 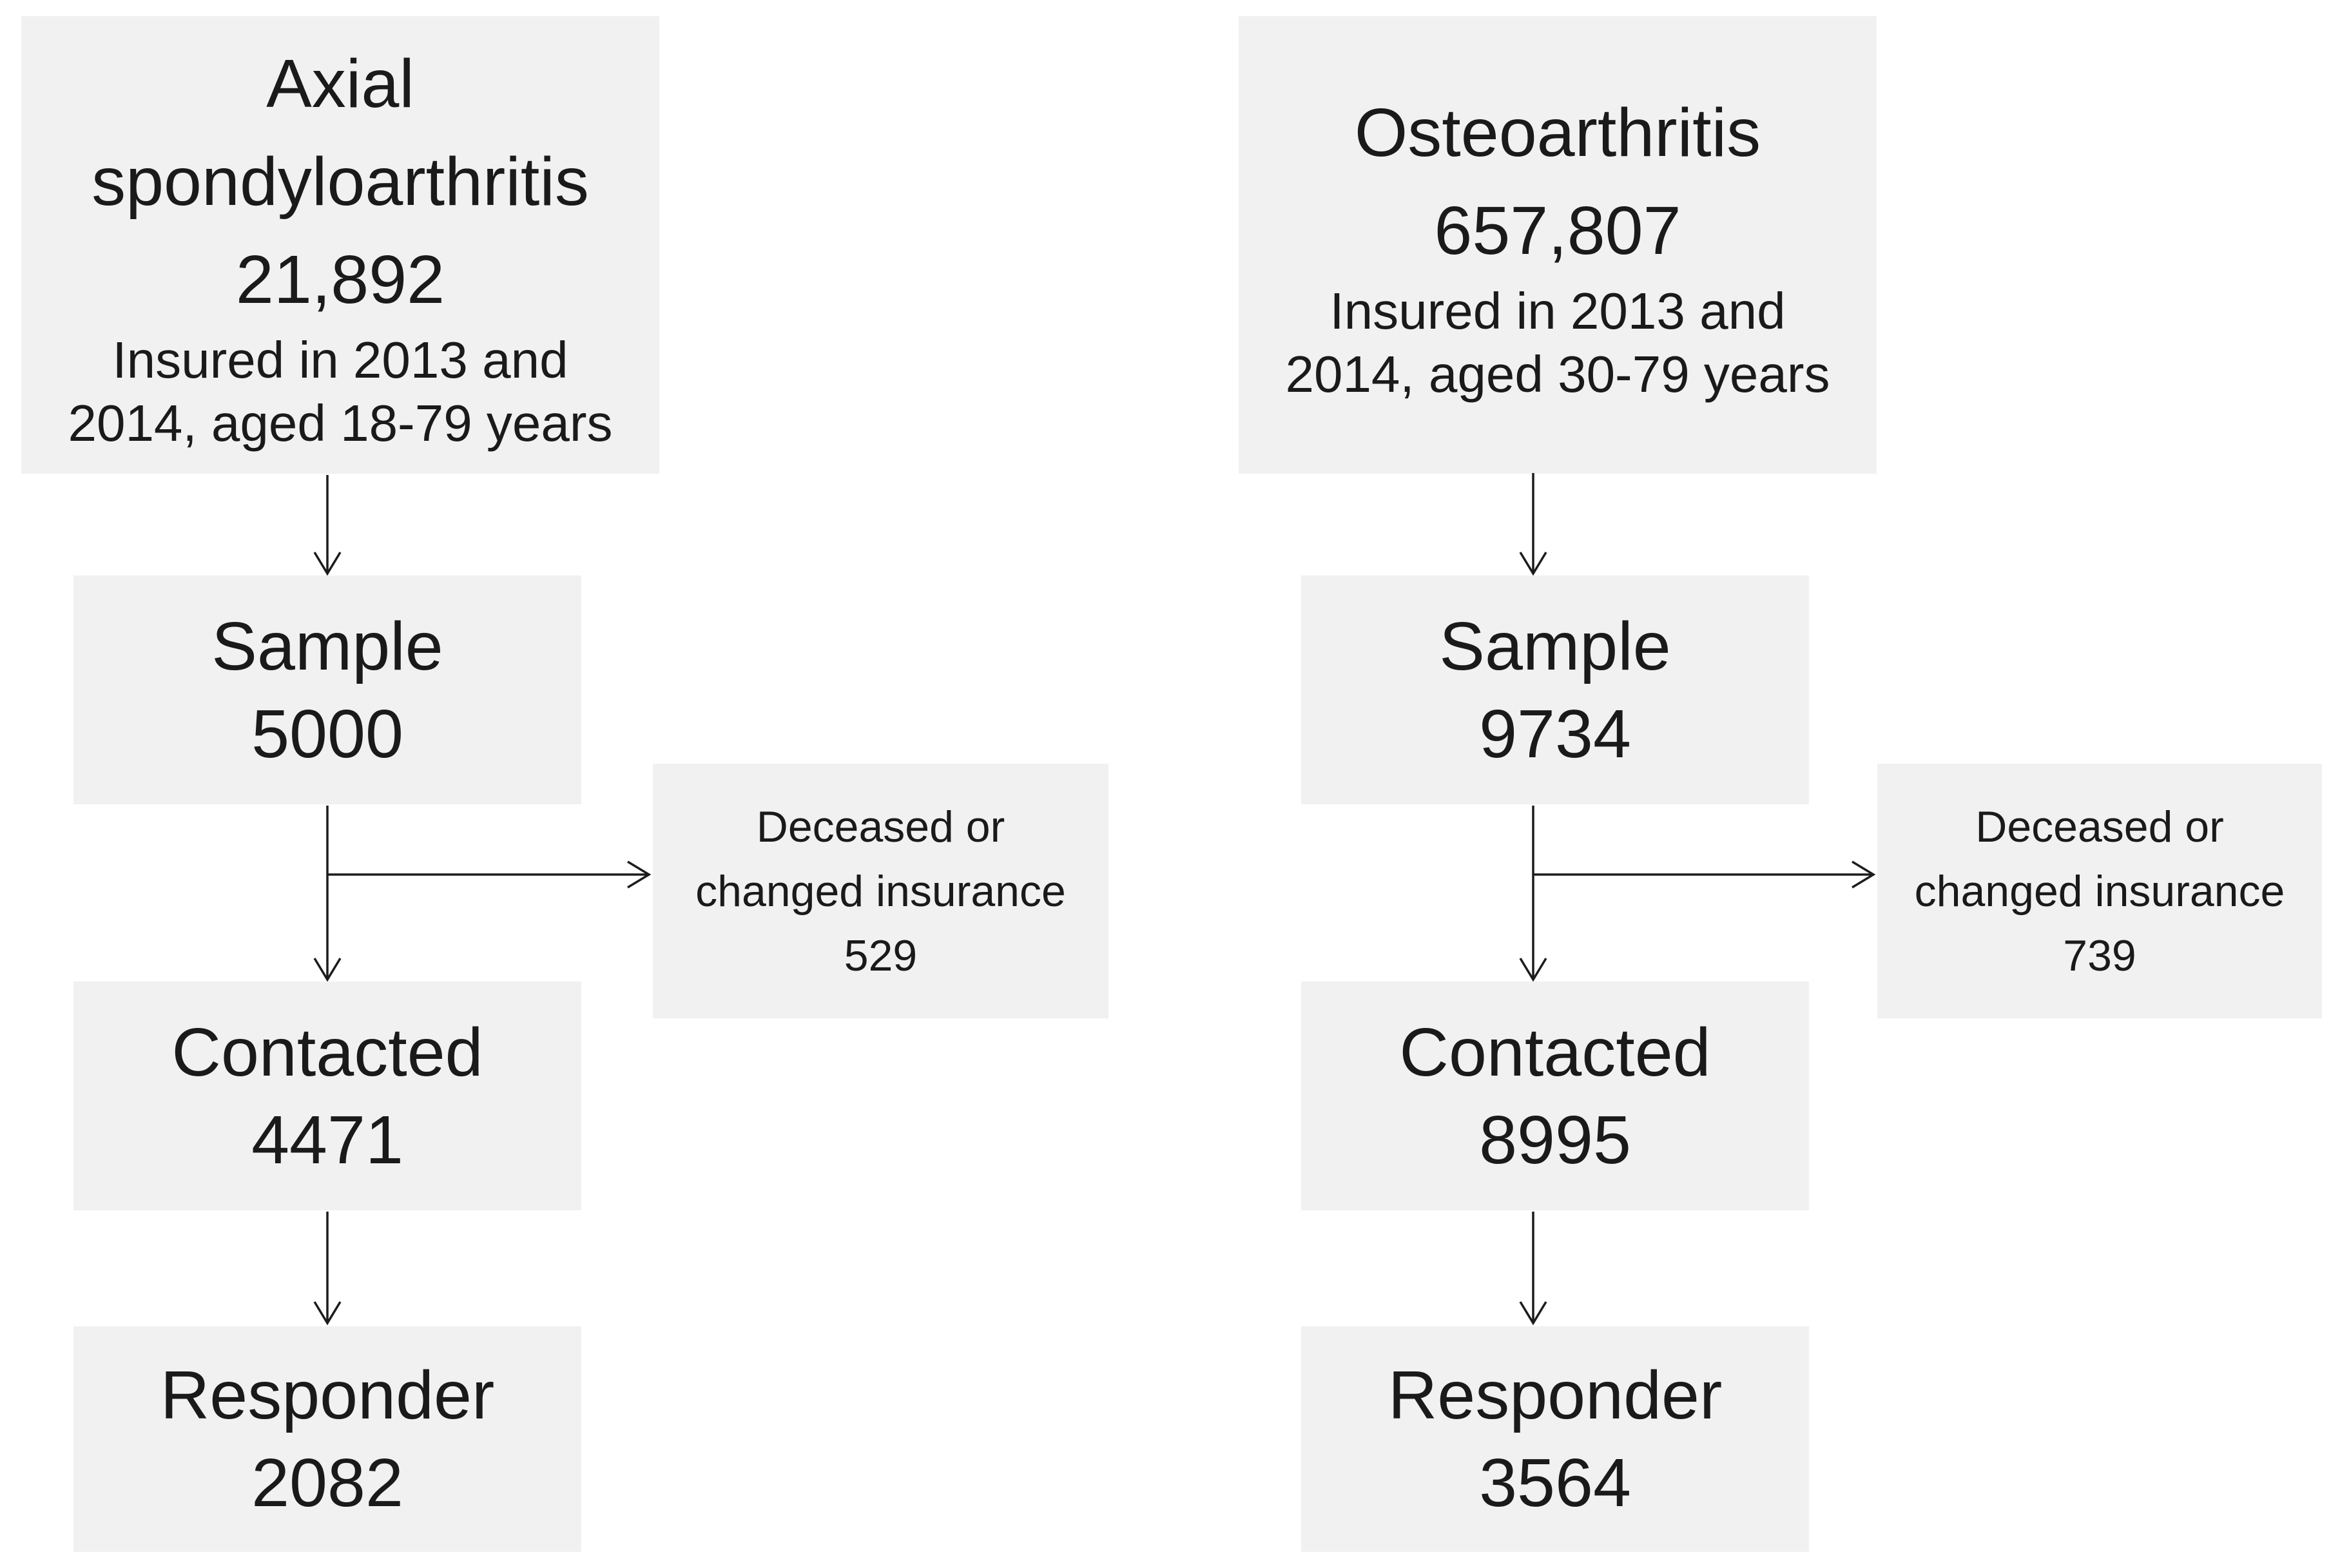 I want to click on oa-sample-box: Sample 9734, so click(x=1555, y=690).